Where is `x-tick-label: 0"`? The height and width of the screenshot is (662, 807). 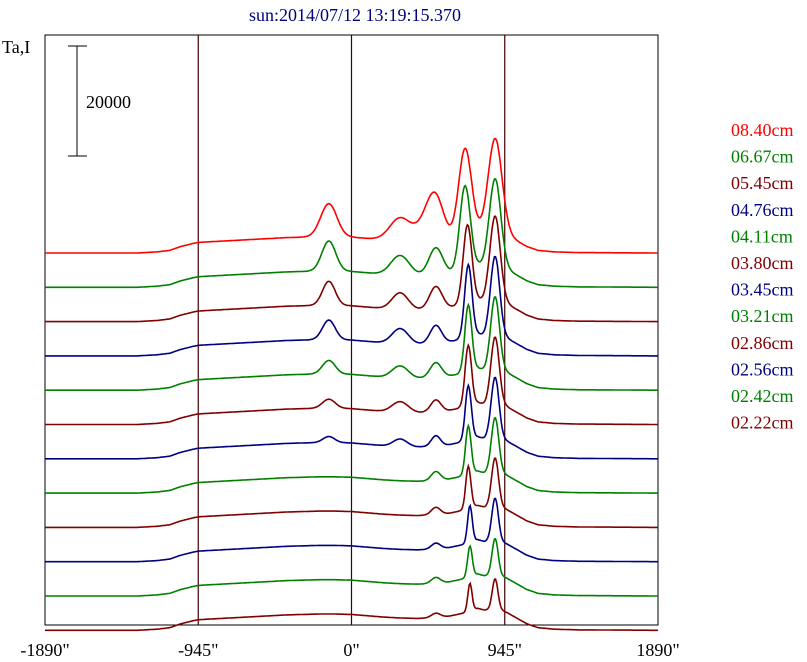
x-tick-label: 0" is located at coordinates (351, 650).